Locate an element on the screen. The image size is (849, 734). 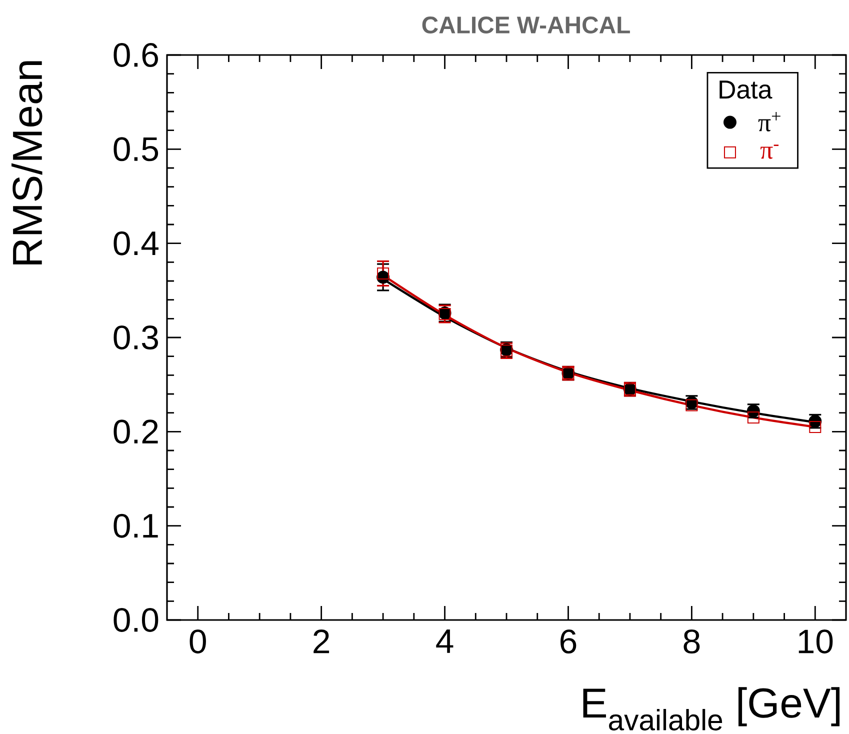
y-tick-label: 0.0 is located at coordinates (136, 620).